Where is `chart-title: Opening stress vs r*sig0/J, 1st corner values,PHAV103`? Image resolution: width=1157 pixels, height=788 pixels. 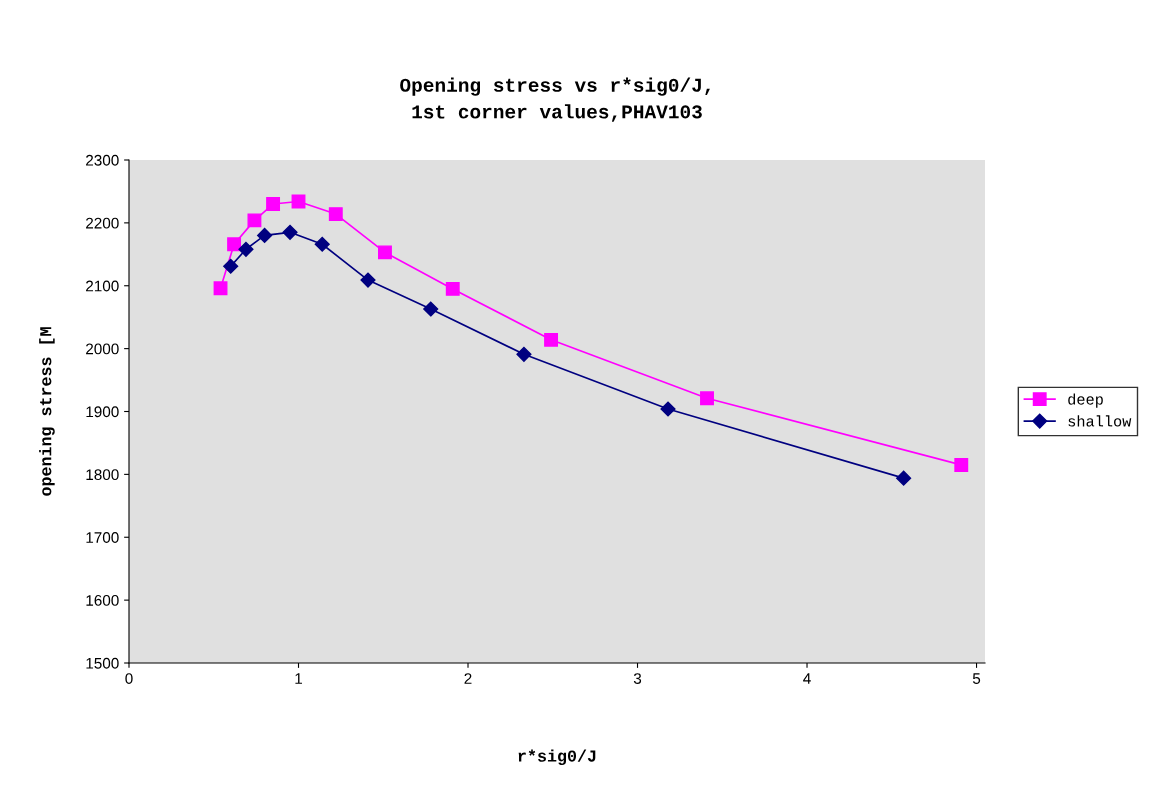 chart-title: Opening stress vs r*sig0/J, 1st corner values,PHAV103 is located at coordinates (555, 99).